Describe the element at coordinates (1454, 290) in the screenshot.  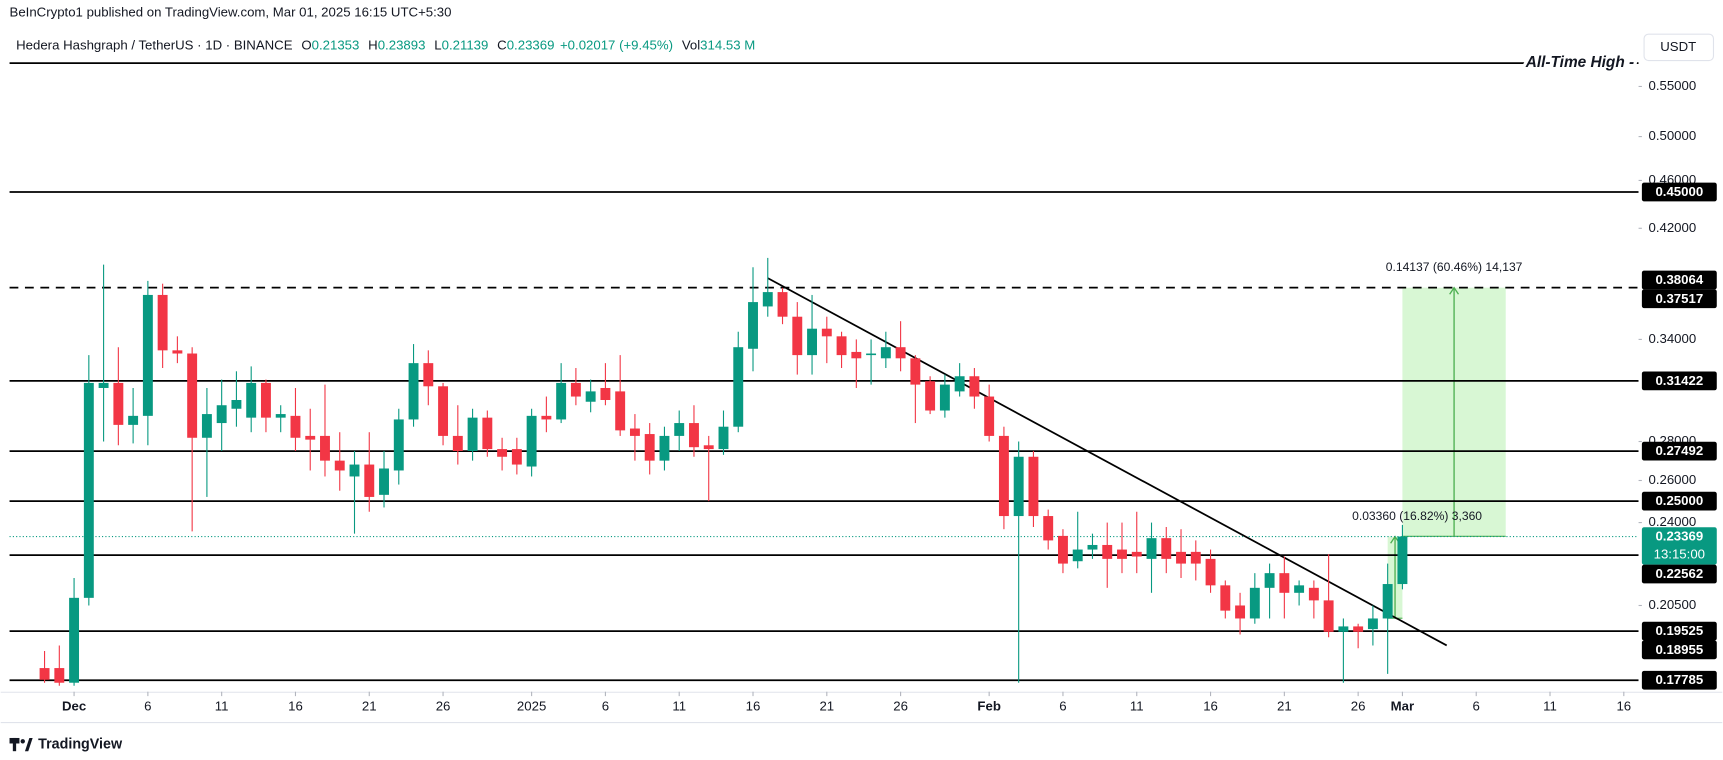
I see `measure-arrowhead` at that location.